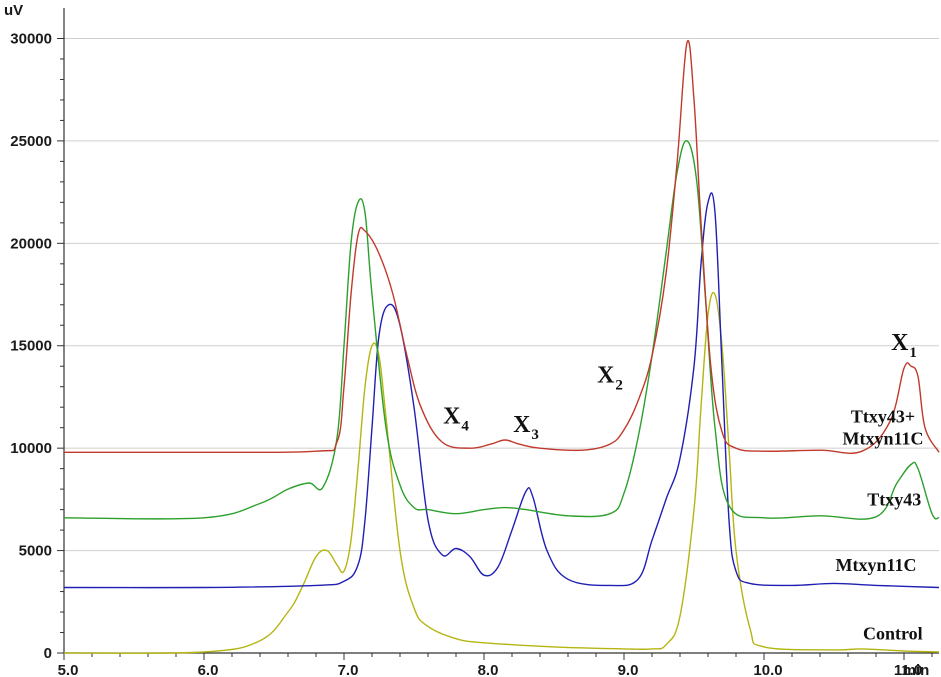  I want to click on x-tick-label: 11.0, so click(908, 669).